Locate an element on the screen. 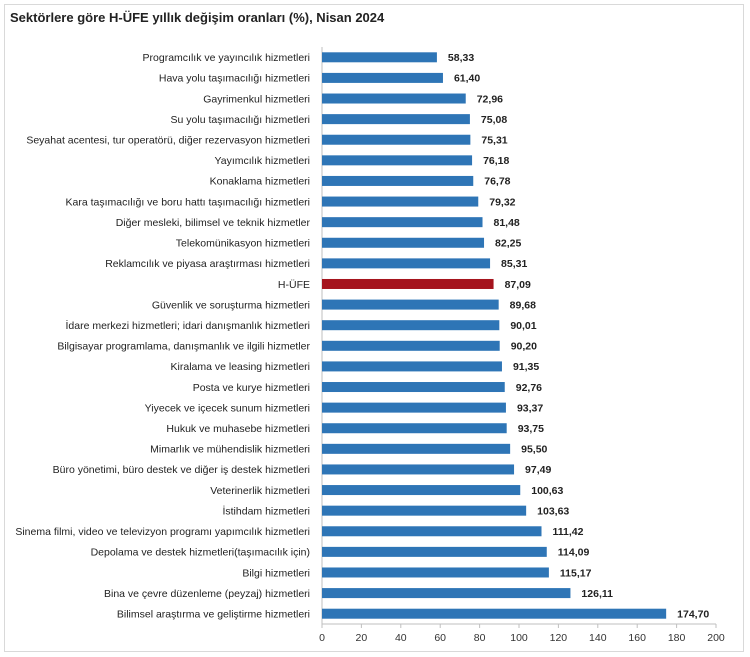 The width and height of the screenshot is (750, 657). value-label: 58,33 is located at coordinates (461, 58).